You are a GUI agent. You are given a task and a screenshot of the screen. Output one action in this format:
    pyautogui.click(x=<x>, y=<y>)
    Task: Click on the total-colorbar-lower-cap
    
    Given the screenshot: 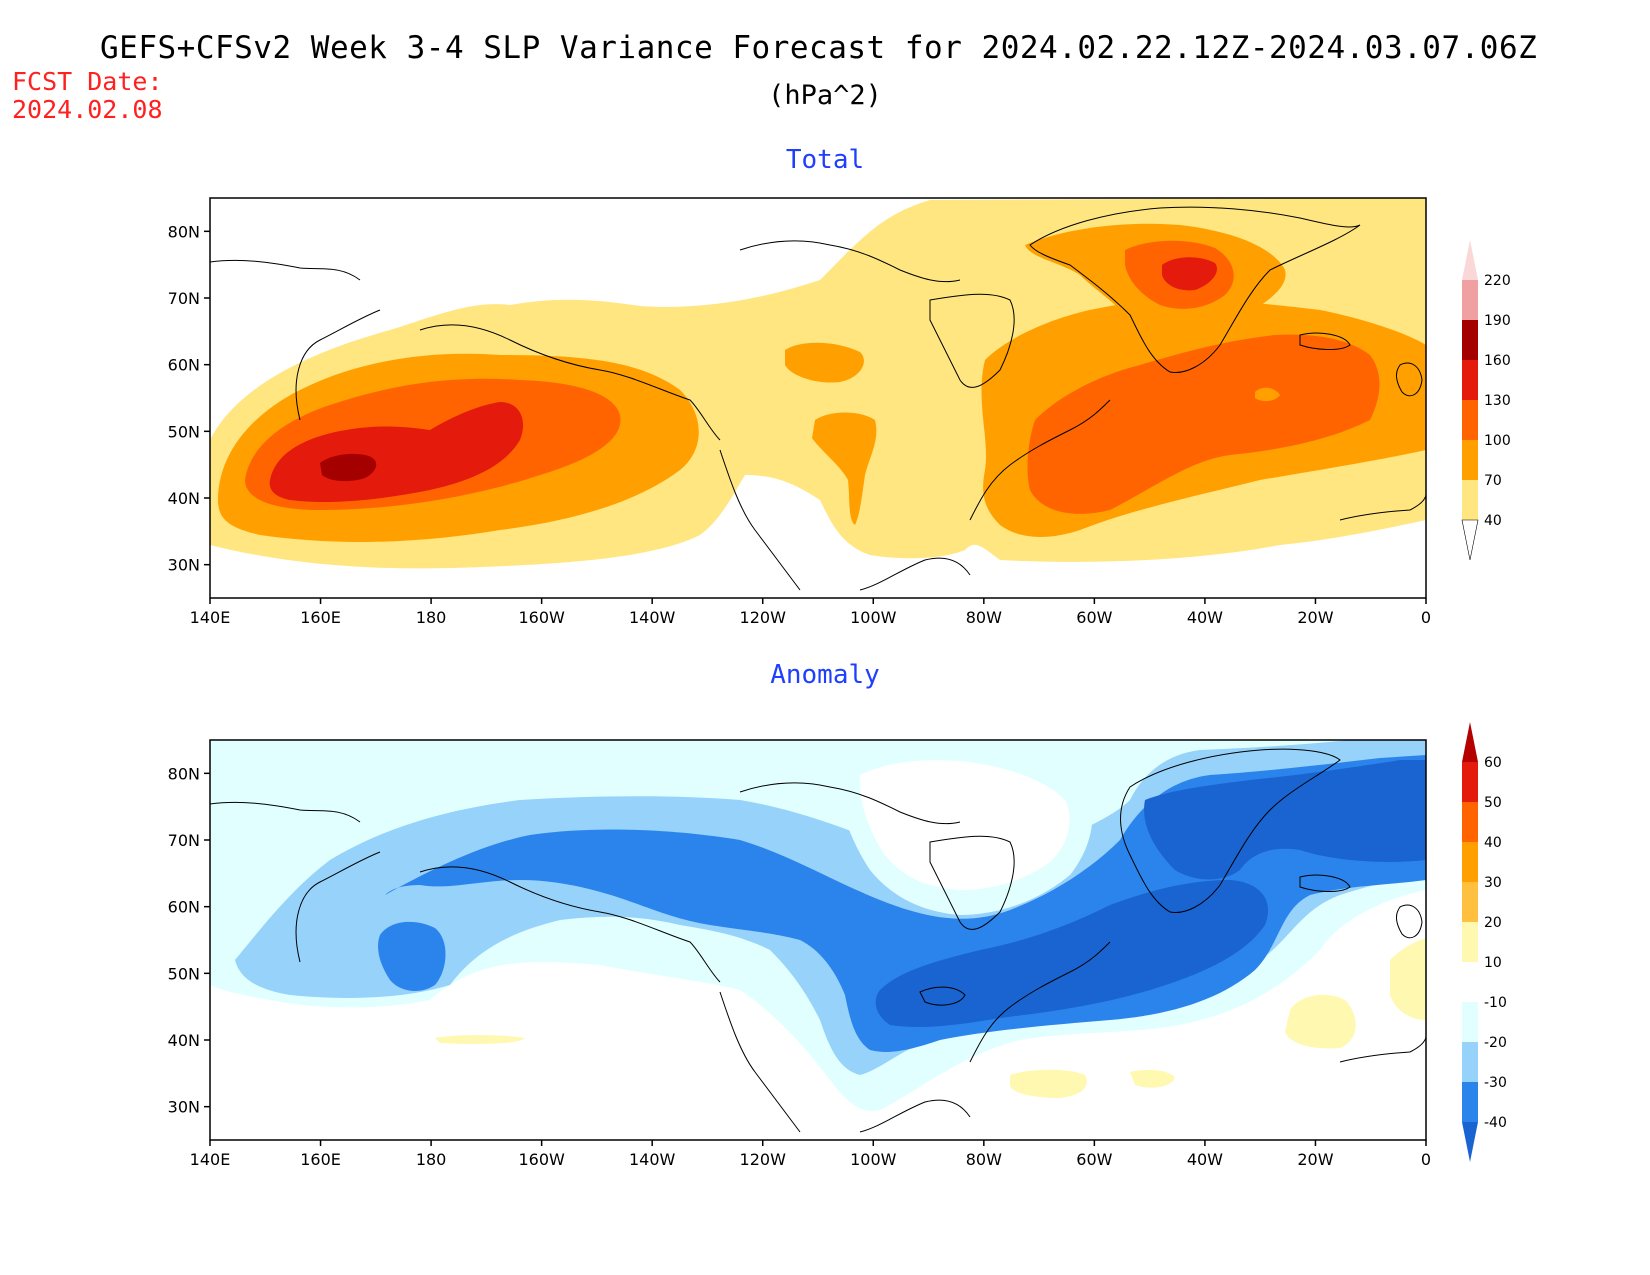 What is the action you would take?
    pyautogui.click(x=1470, y=540)
    